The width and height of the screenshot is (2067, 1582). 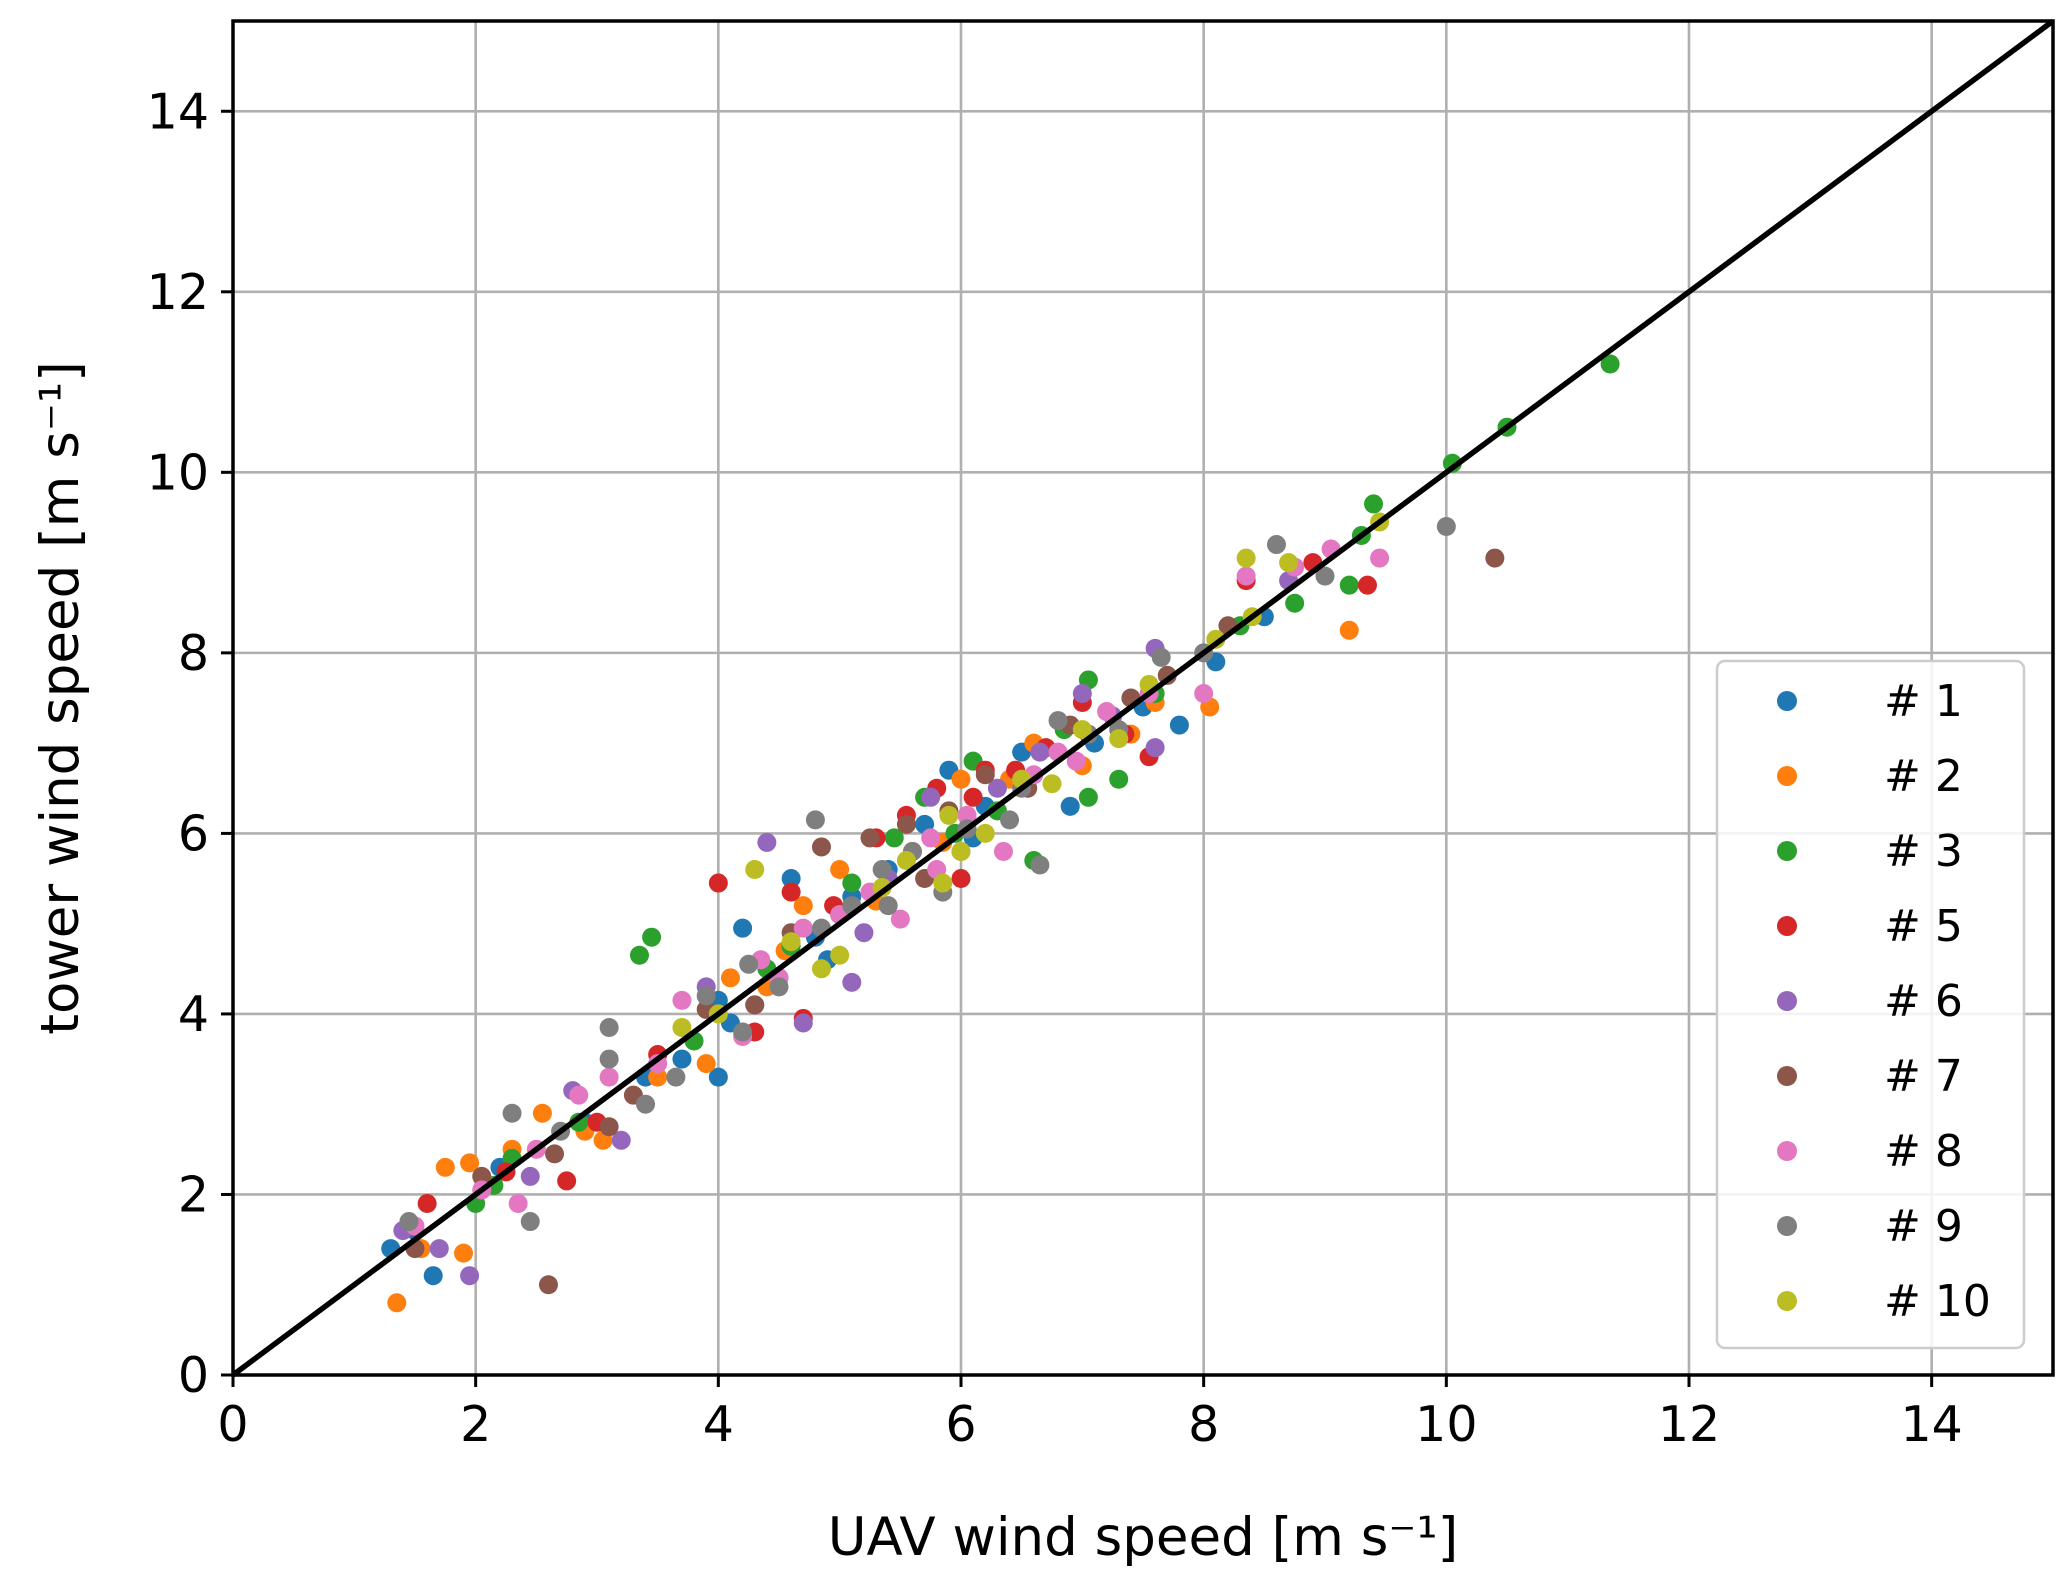 I want to click on y-tick-label-0: 0, so click(x=193, y=1375).